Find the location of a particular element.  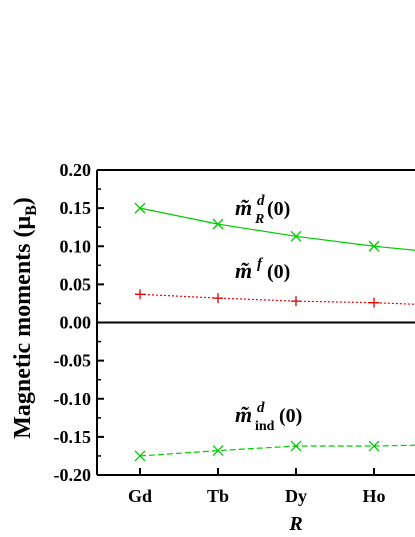

y-tick-label: 0.15 is located at coordinates (76, 208).